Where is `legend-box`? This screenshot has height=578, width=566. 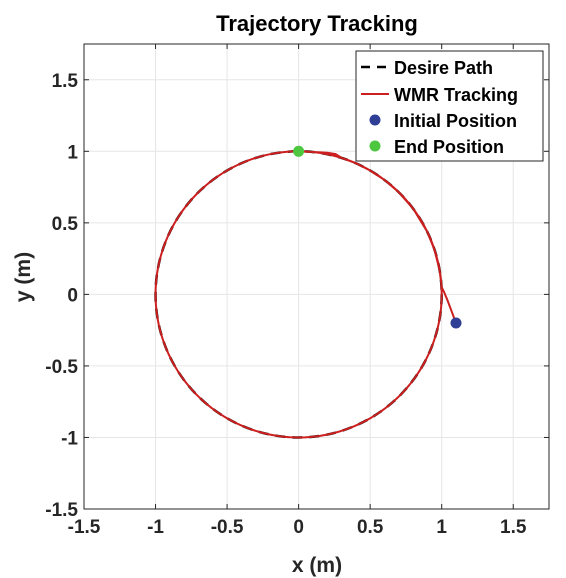
legend-box is located at coordinates (449, 106).